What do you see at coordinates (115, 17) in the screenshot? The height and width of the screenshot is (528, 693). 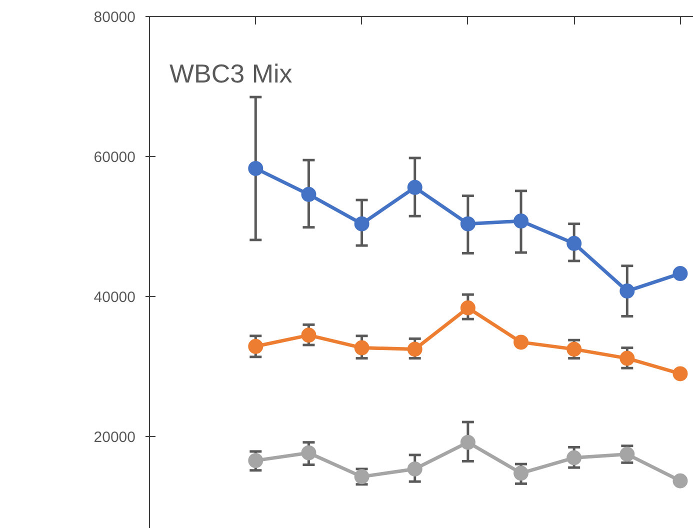 I see `y-tick-label: 80000` at bounding box center [115, 17].